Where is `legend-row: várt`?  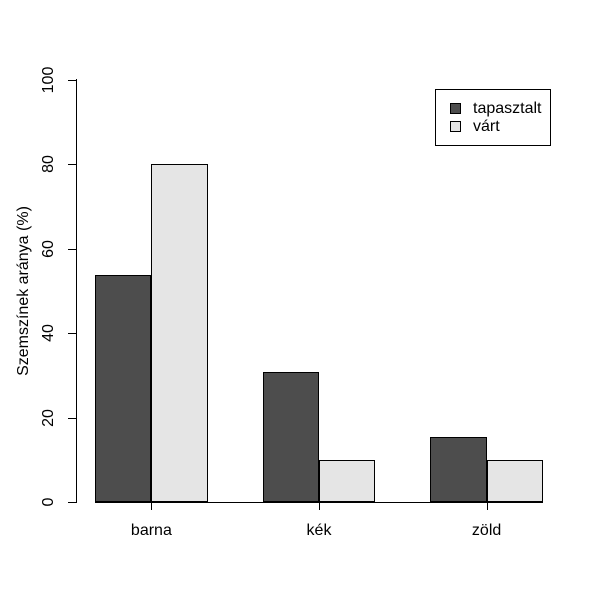 legend-row: várt is located at coordinates (500, 127).